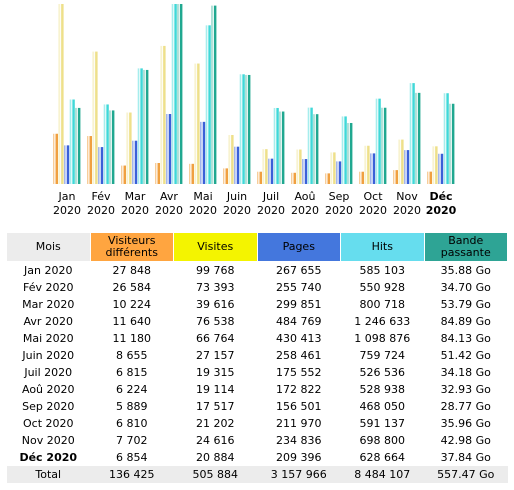  What do you see at coordinates (48, 338) in the screenshot?
I see `month-cell: Mai 2020` at bounding box center [48, 338].